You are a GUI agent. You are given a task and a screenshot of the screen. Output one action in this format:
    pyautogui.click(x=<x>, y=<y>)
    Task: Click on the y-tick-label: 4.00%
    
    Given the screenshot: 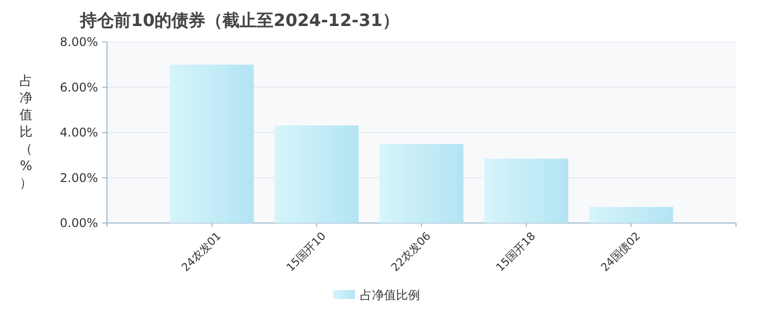 What is the action you would take?
    pyautogui.click(x=79, y=133)
    